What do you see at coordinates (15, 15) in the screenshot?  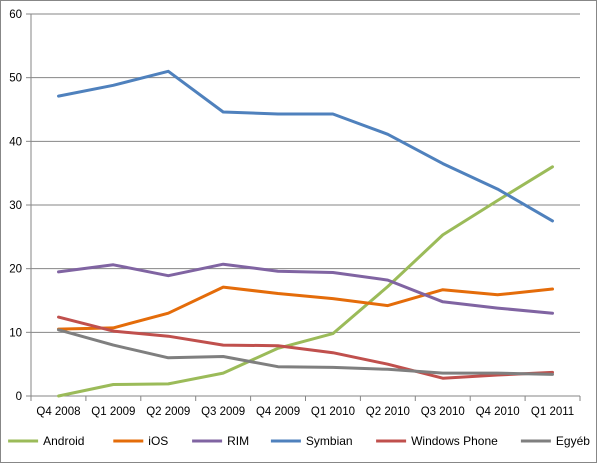 I see `y-tick-label: 60` at bounding box center [15, 15].